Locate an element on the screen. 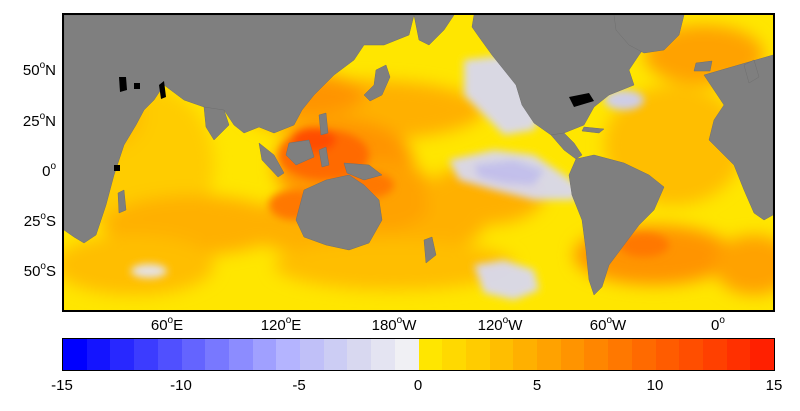 The width and height of the screenshot is (800, 411). lat-label-deg: 0 is located at coordinates (46, 171).